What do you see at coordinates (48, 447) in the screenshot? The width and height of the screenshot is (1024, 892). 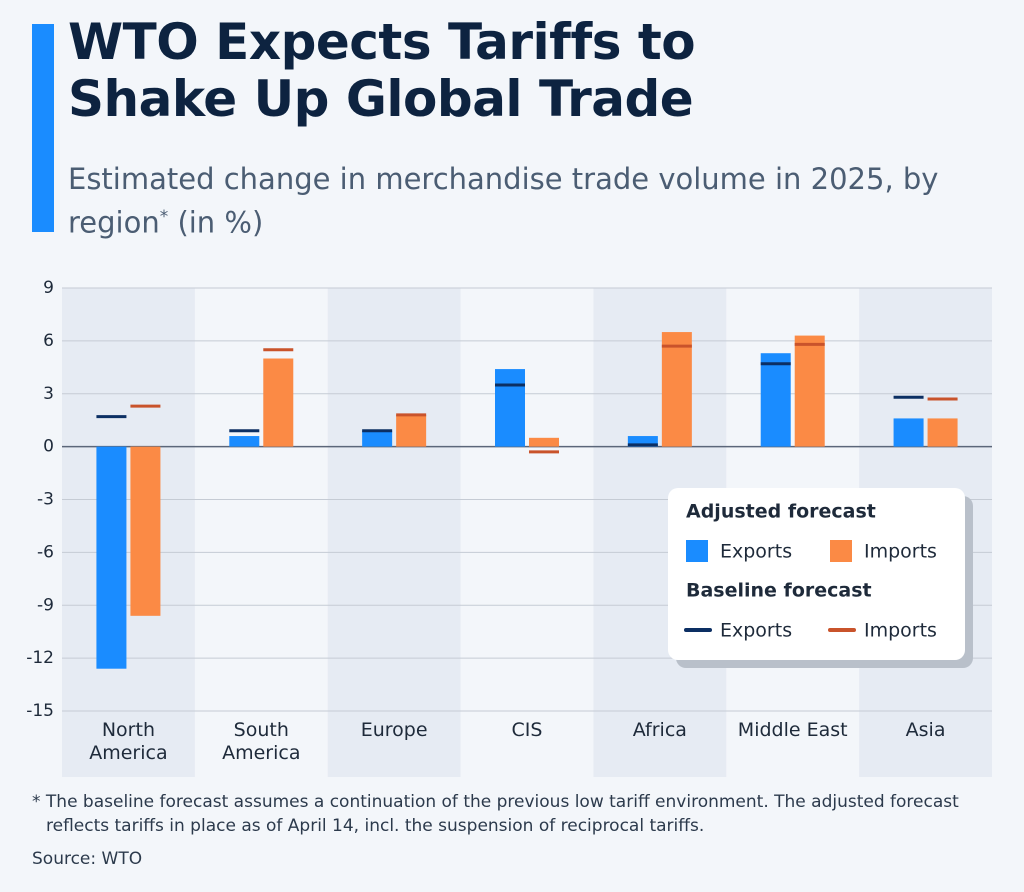 I see `y-tick-label: 0` at bounding box center [48, 447].